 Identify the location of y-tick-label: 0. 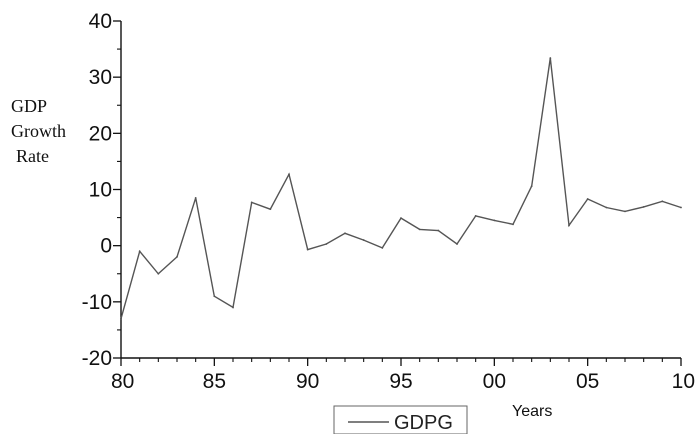
(106, 246).